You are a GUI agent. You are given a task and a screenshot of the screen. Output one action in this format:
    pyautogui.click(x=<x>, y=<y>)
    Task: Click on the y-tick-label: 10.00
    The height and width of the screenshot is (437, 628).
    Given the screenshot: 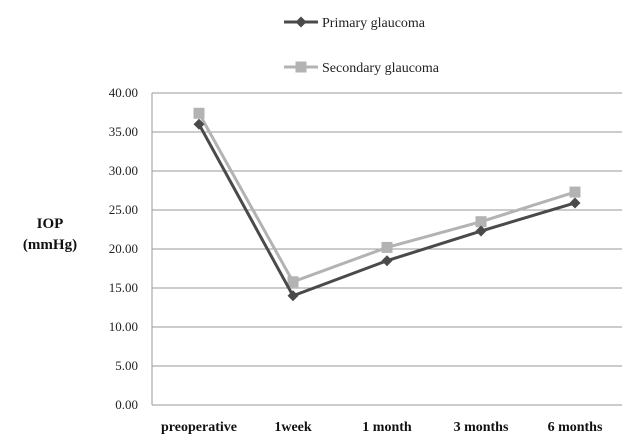 What is the action you would take?
    pyautogui.click(x=123, y=326)
    